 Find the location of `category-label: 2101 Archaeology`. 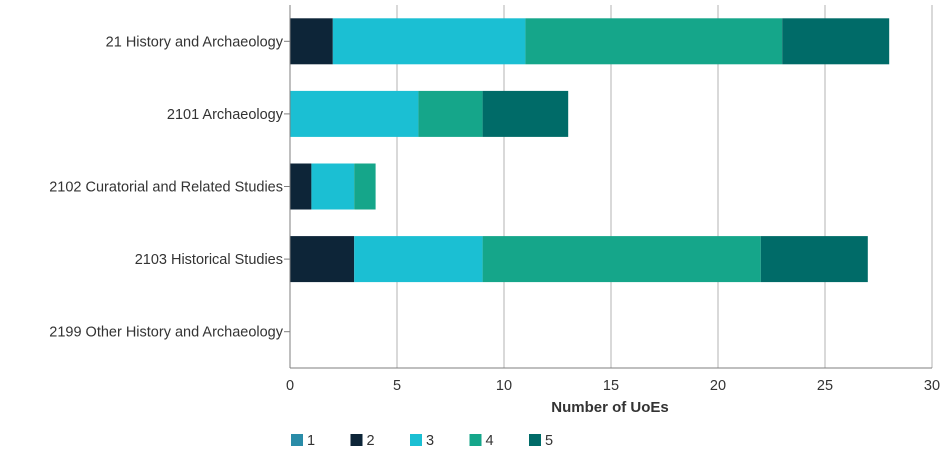

category-label: 2101 Archaeology is located at coordinates (225, 115).